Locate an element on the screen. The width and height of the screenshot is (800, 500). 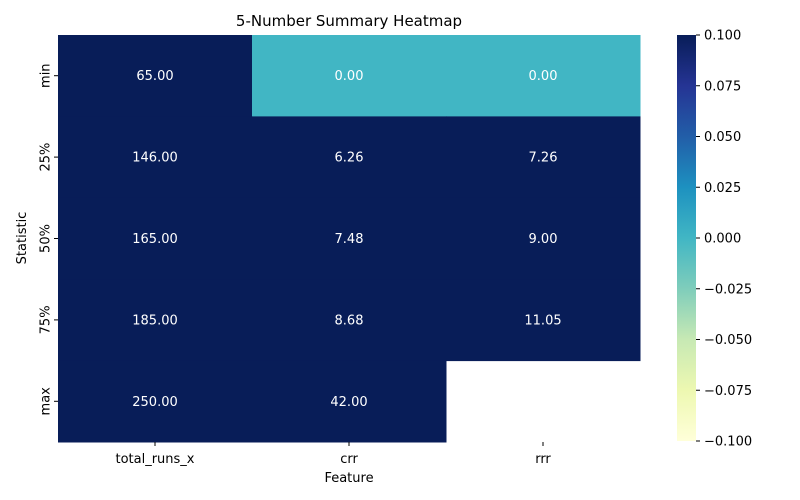
cell-value-label: 146.00 is located at coordinates (155, 158).